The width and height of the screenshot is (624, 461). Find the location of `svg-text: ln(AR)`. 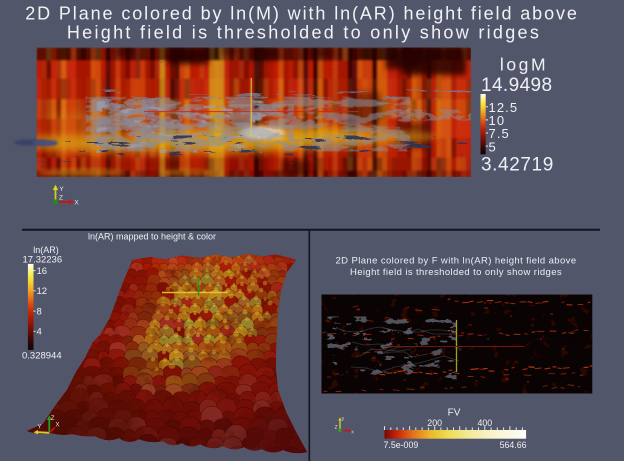

svg-text: ln(AR) is located at coordinates (46, 250).